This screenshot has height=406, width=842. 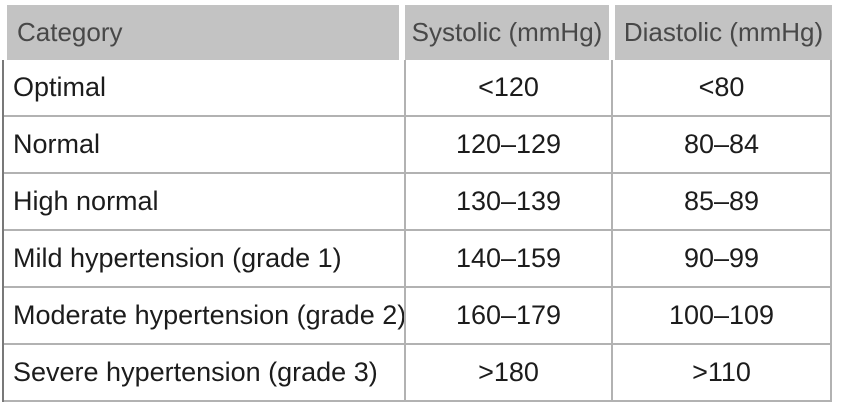 I want to click on systolic-cell: >180, so click(x=507, y=372).